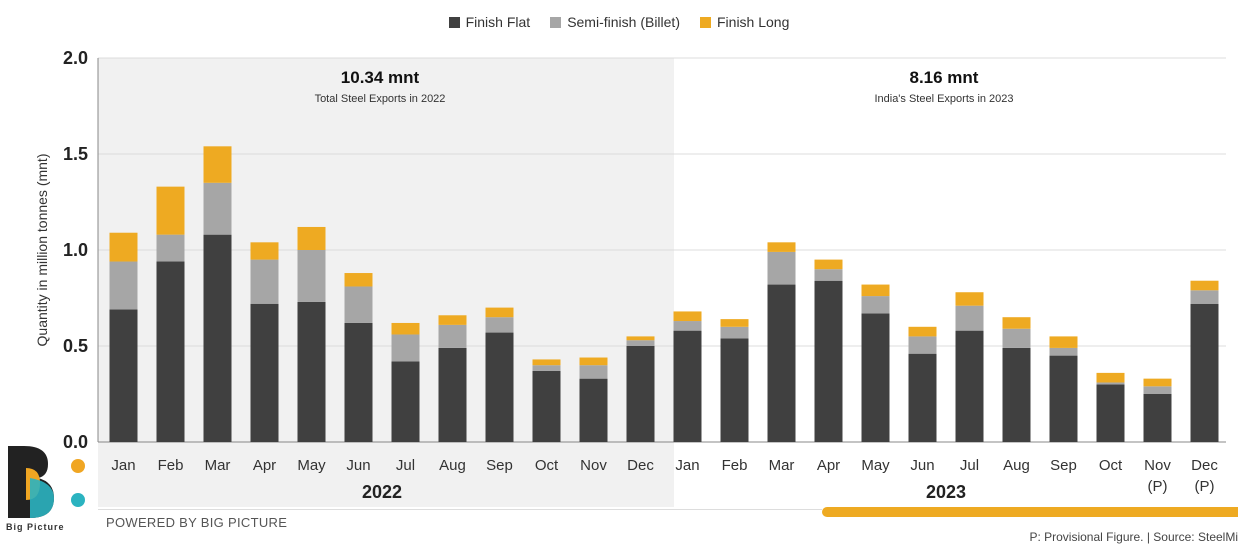  What do you see at coordinates (382, 492) in the screenshot?
I see `group-label-2022: 2022` at bounding box center [382, 492].